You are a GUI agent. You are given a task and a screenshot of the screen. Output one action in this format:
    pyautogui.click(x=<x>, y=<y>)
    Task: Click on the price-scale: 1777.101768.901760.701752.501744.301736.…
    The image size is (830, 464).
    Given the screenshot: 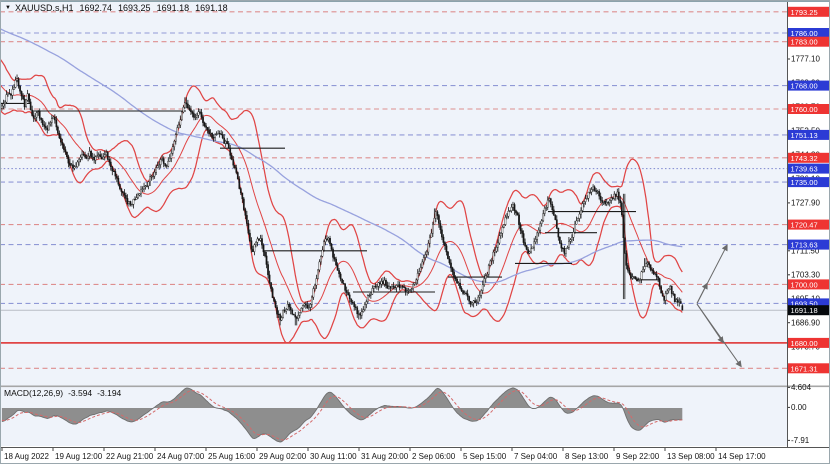 What is the action you would take?
    pyautogui.click(x=809, y=225)
    